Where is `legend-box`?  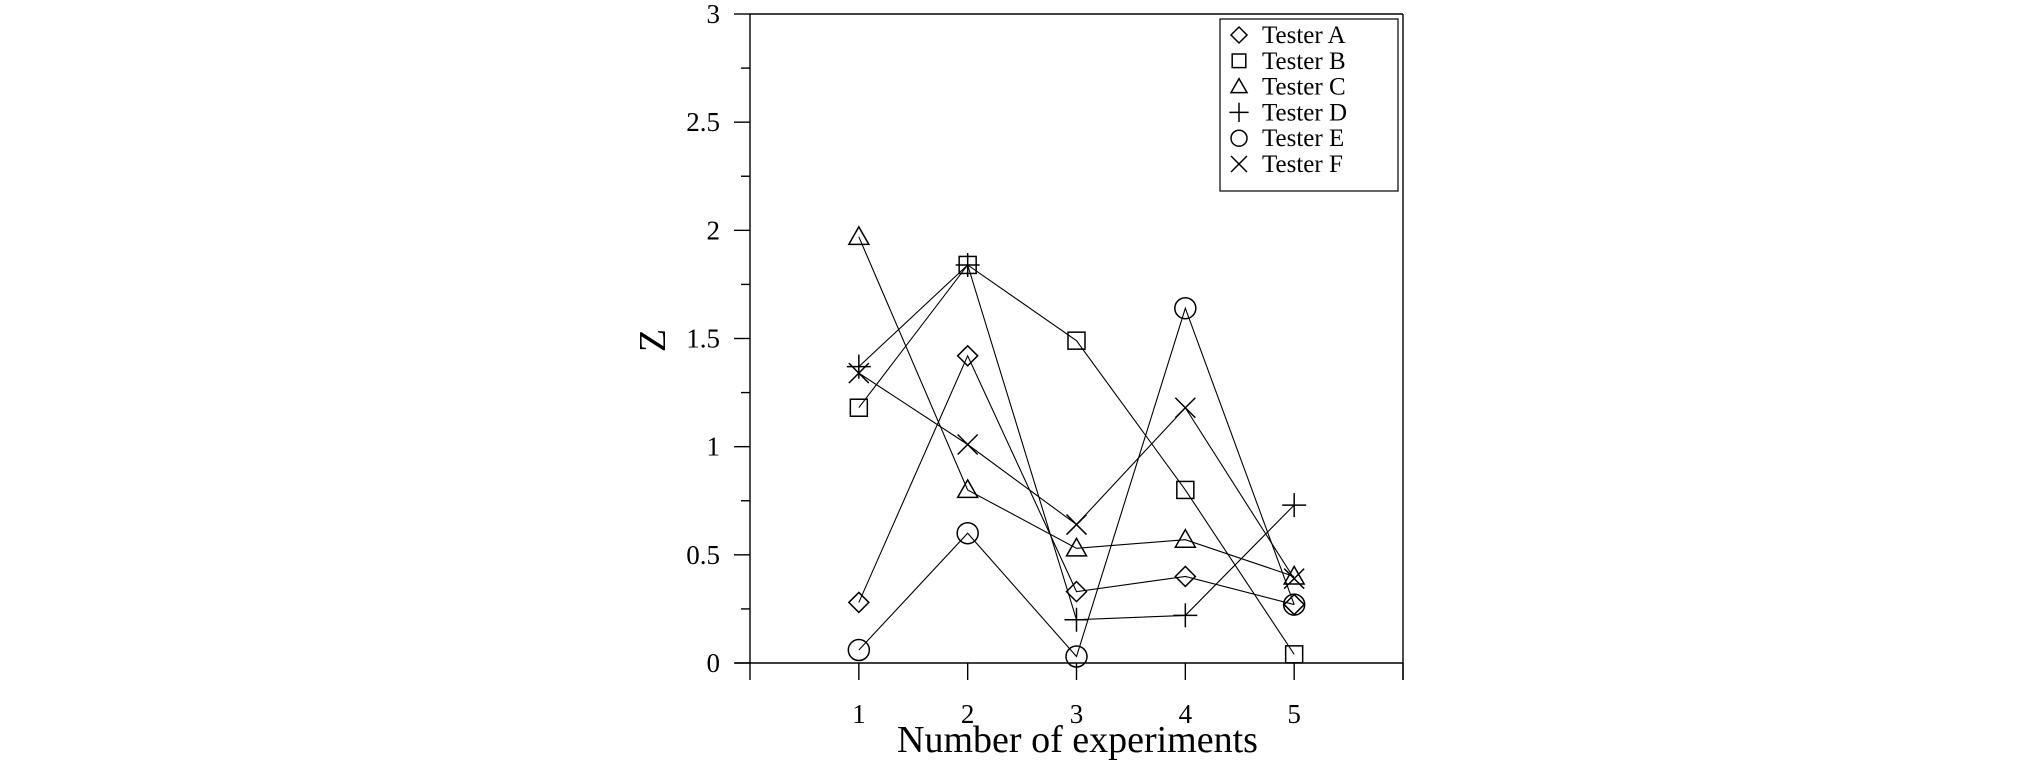
legend-box is located at coordinates (1309, 105).